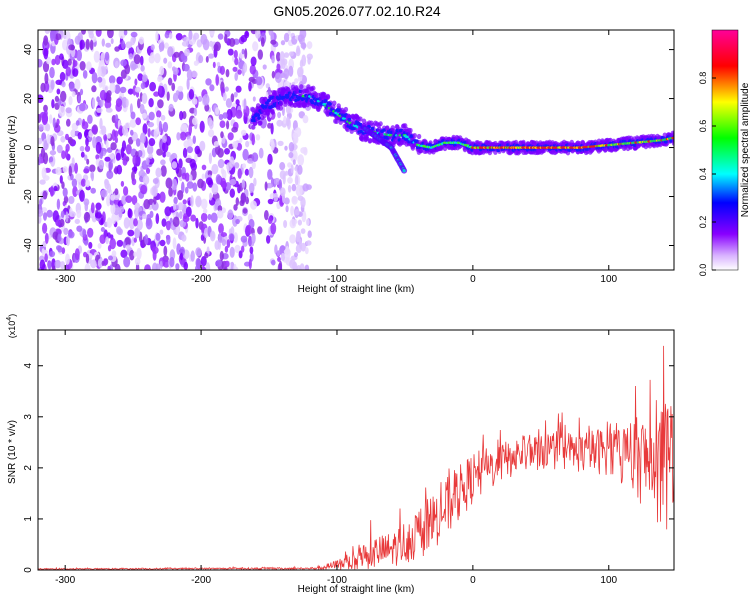  I want to click on colorbar-tick-label: 0.2, so click(703, 222).